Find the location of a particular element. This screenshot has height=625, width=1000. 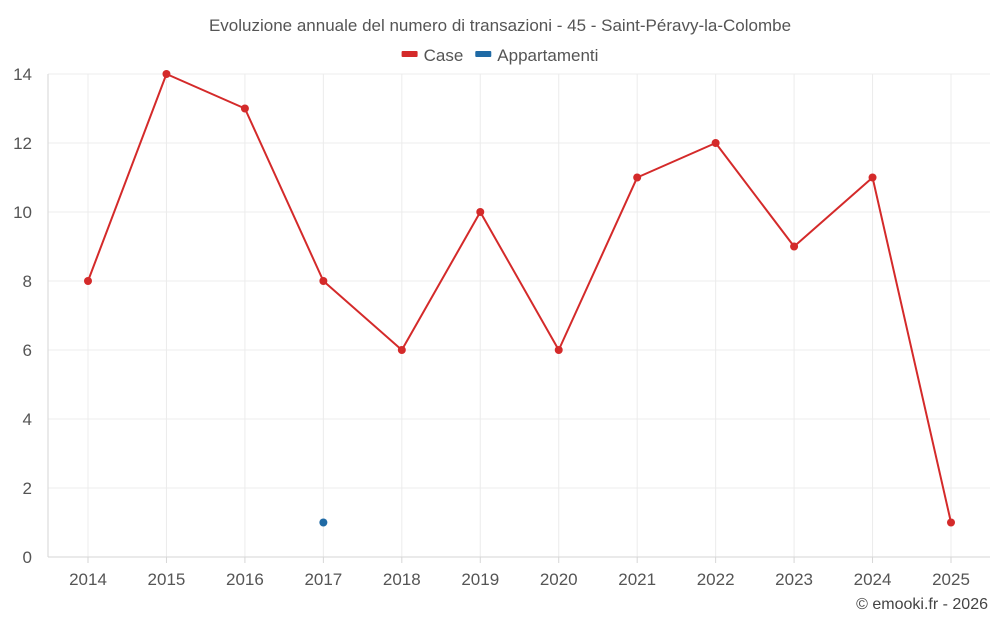

x-tick-label: 2024 is located at coordinates (873, 579).